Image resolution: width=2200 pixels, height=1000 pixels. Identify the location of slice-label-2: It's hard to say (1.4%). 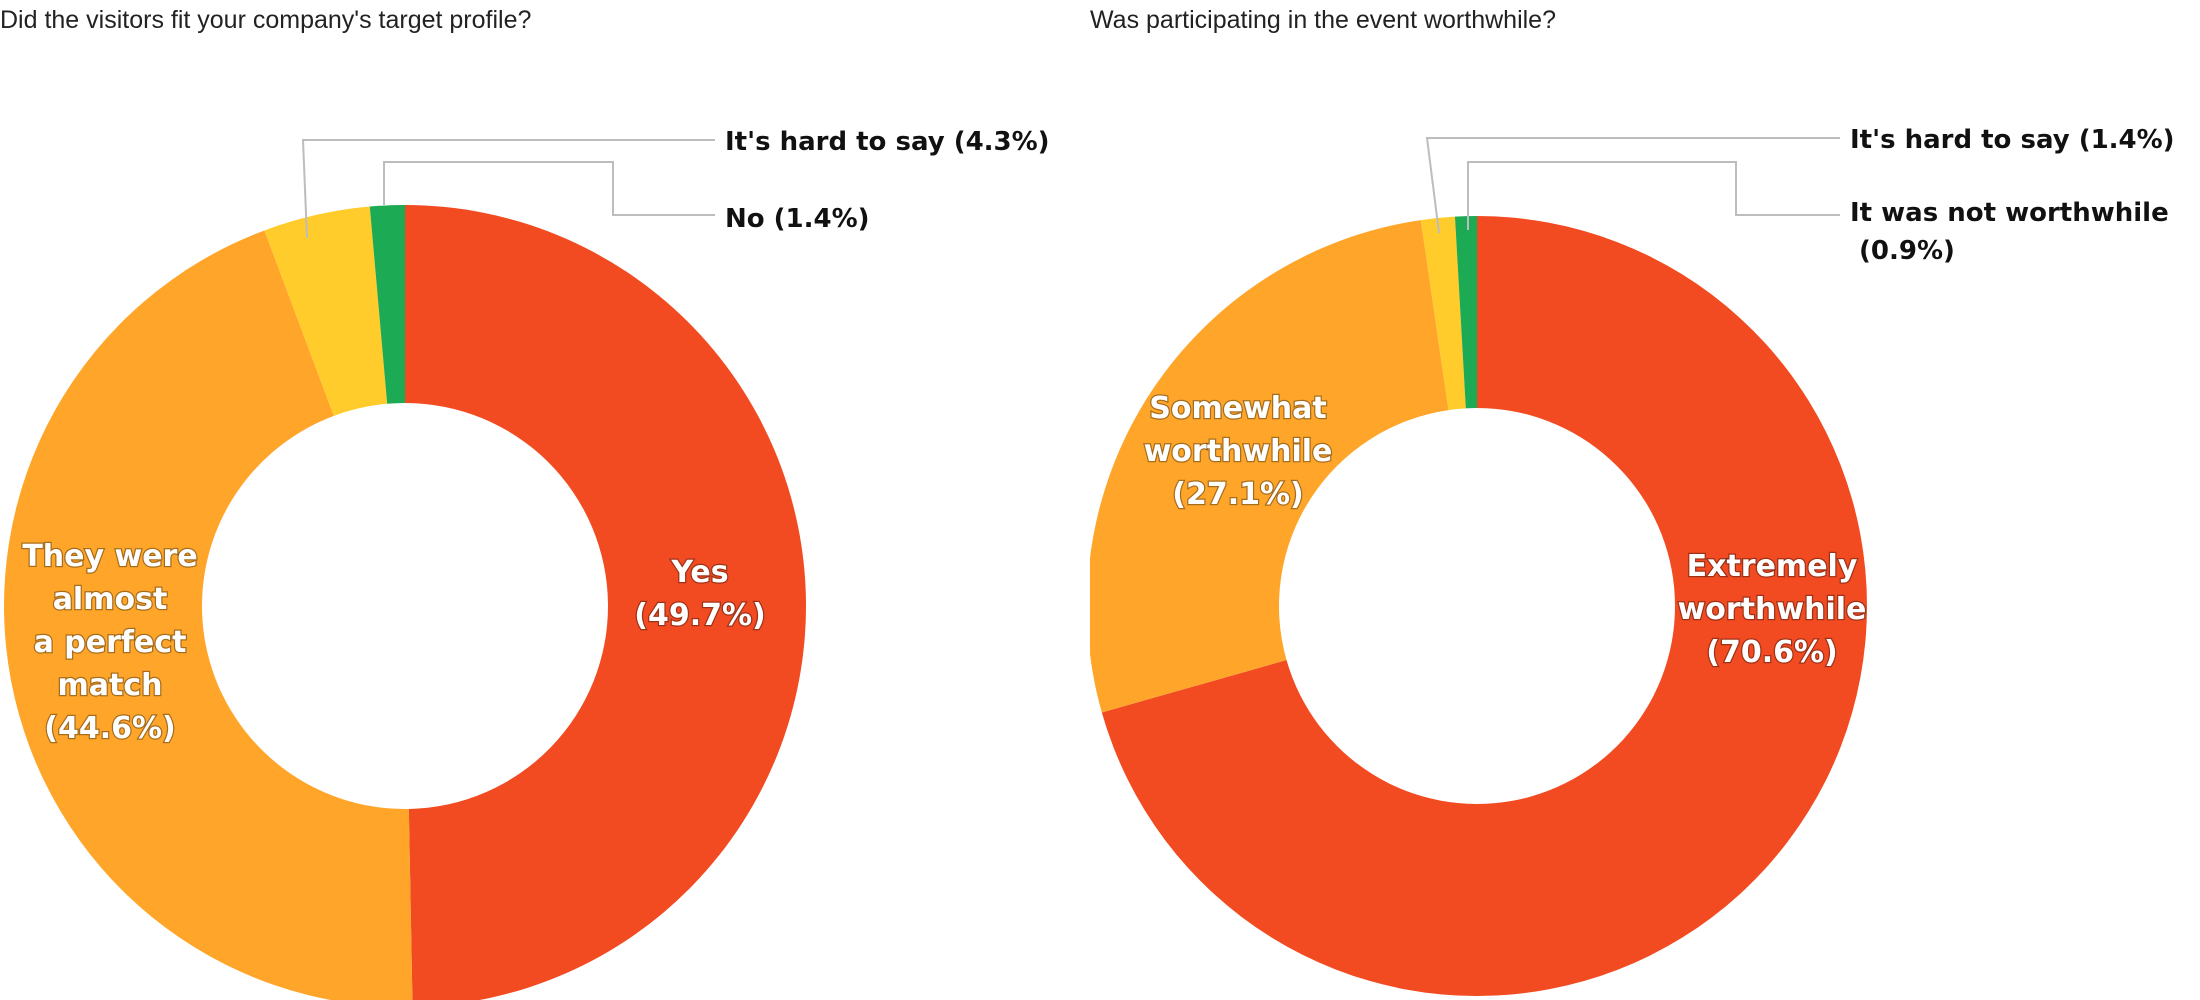
(2012, 140).